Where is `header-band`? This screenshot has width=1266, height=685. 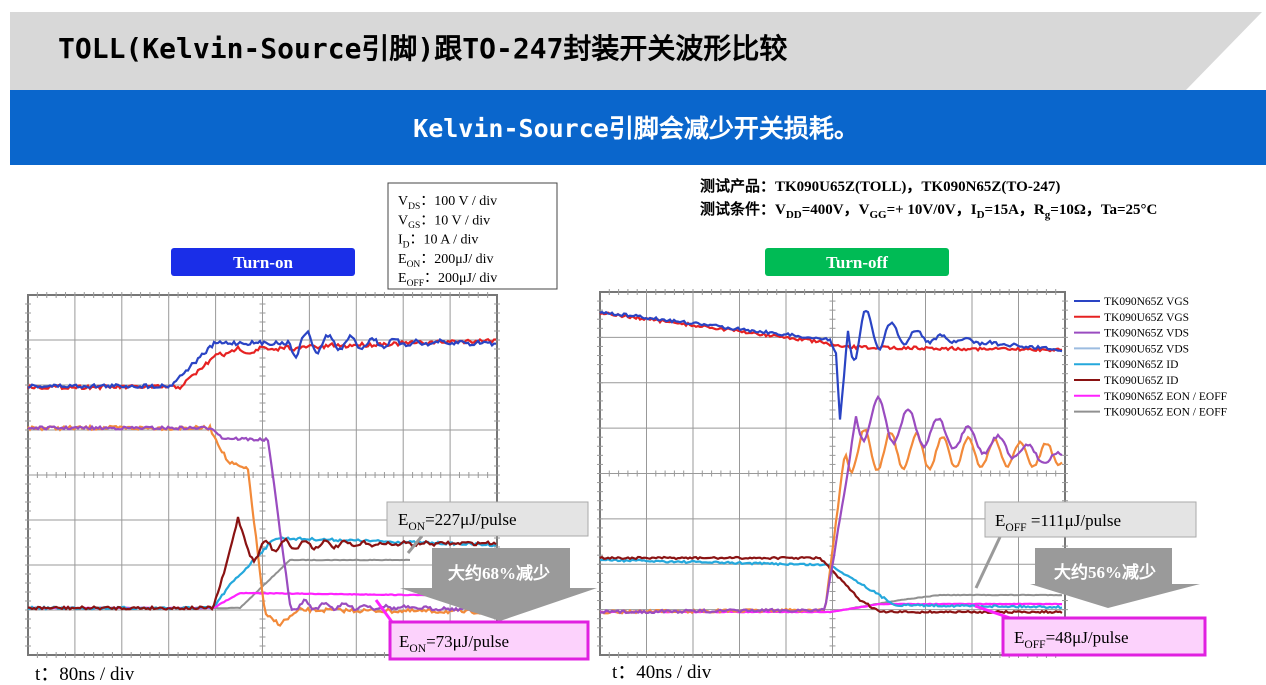
header-band is located at coordinates (636, 51).